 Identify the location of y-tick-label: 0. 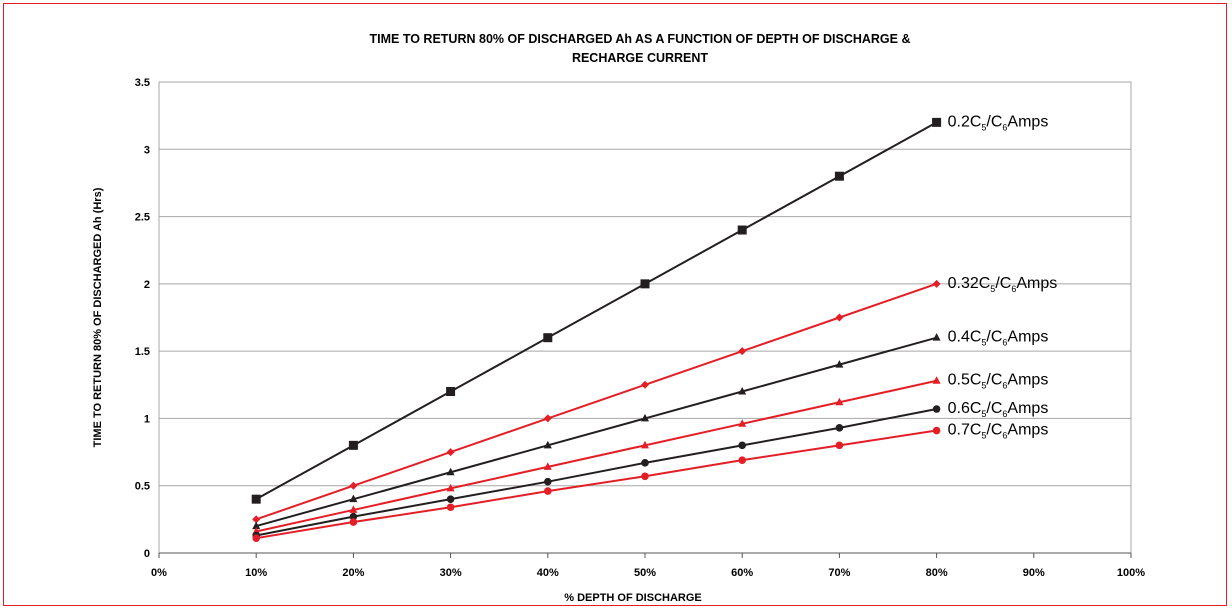
(147, 554).